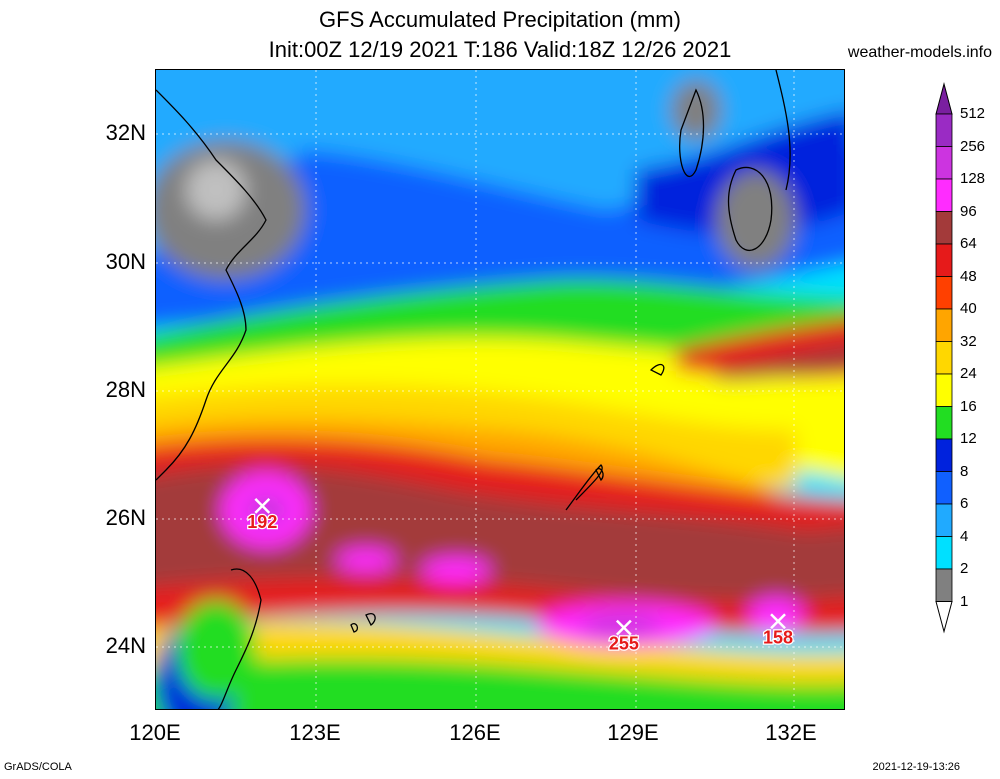 The height and width of the screenshot is (779, 1000). What do you see at coordinates (520, 576) in the screenshot?
I see `max-markers: 192 255 158` at bounding box center [520, 576].